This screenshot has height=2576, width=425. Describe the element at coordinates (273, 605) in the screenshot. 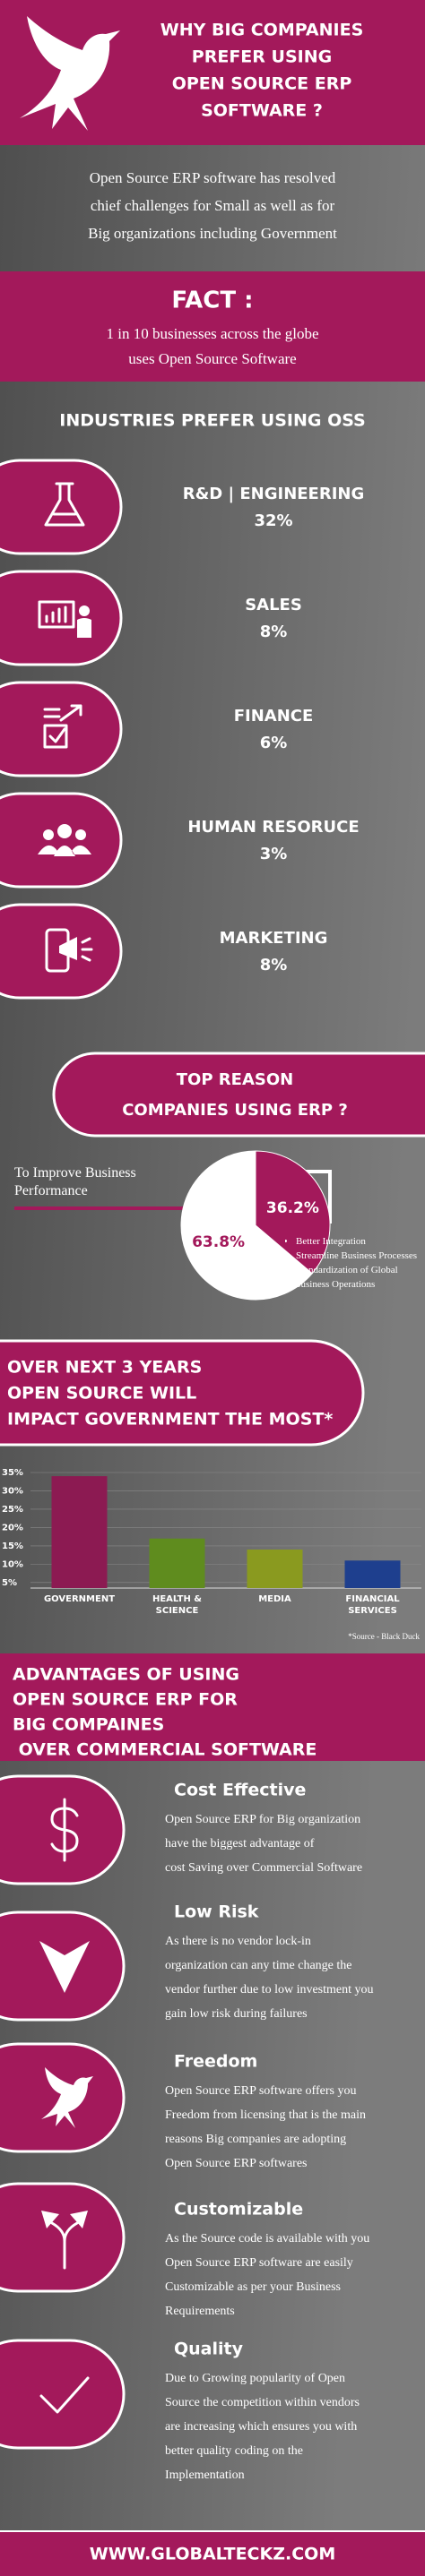

I see `industry-name: SALES` at that location.